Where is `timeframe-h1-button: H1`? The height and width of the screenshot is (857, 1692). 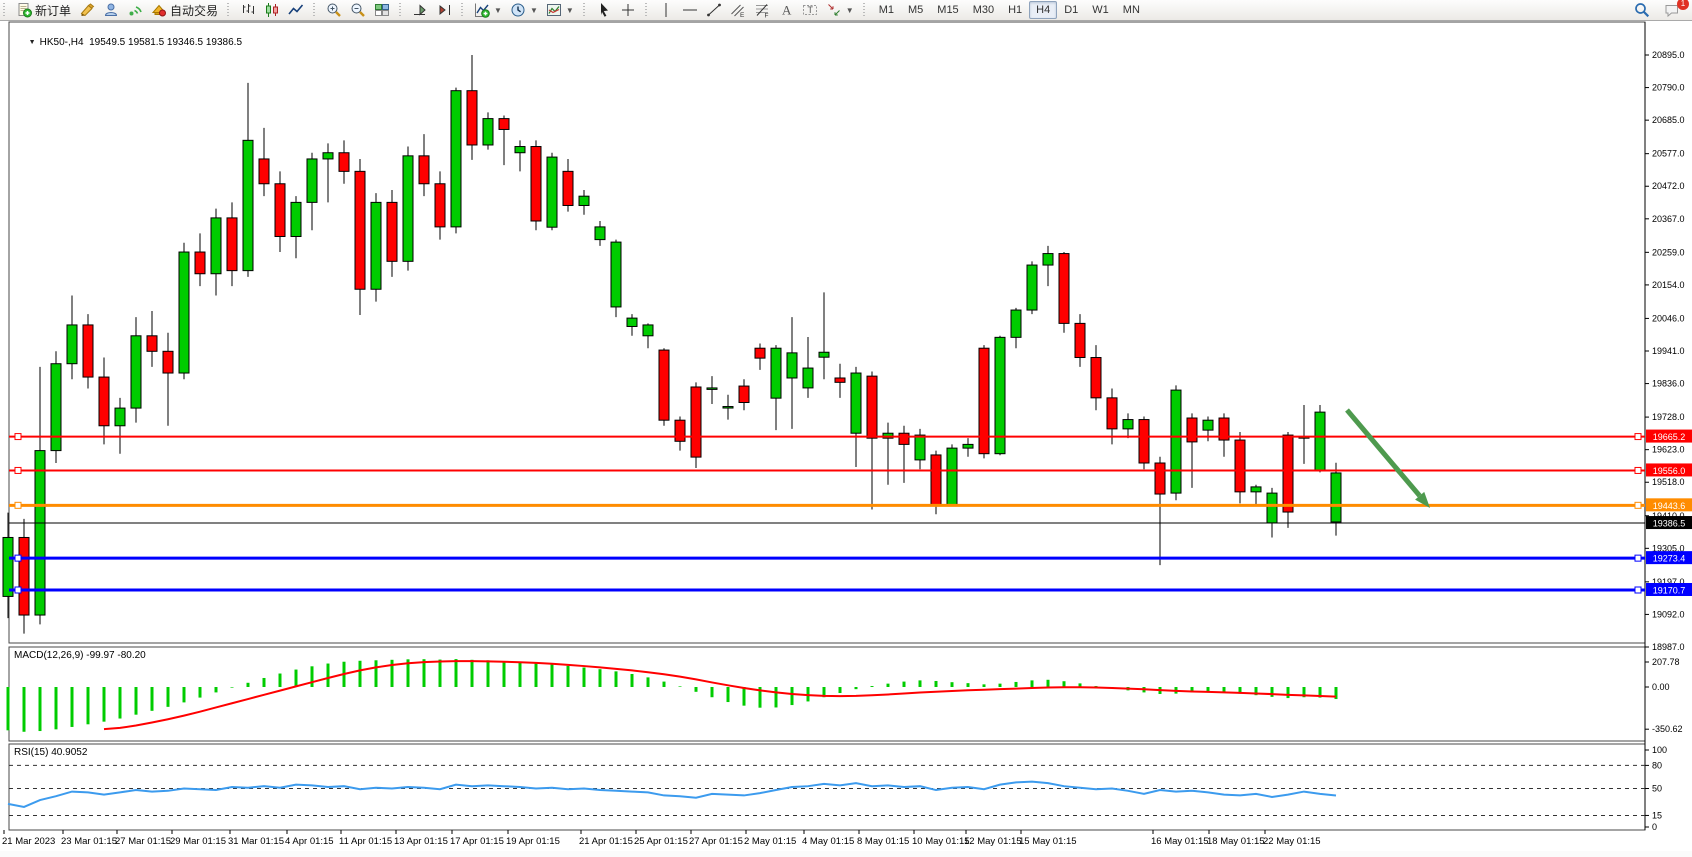 timeframe-h1-button: H1 is located at coordinates (1015, 10).